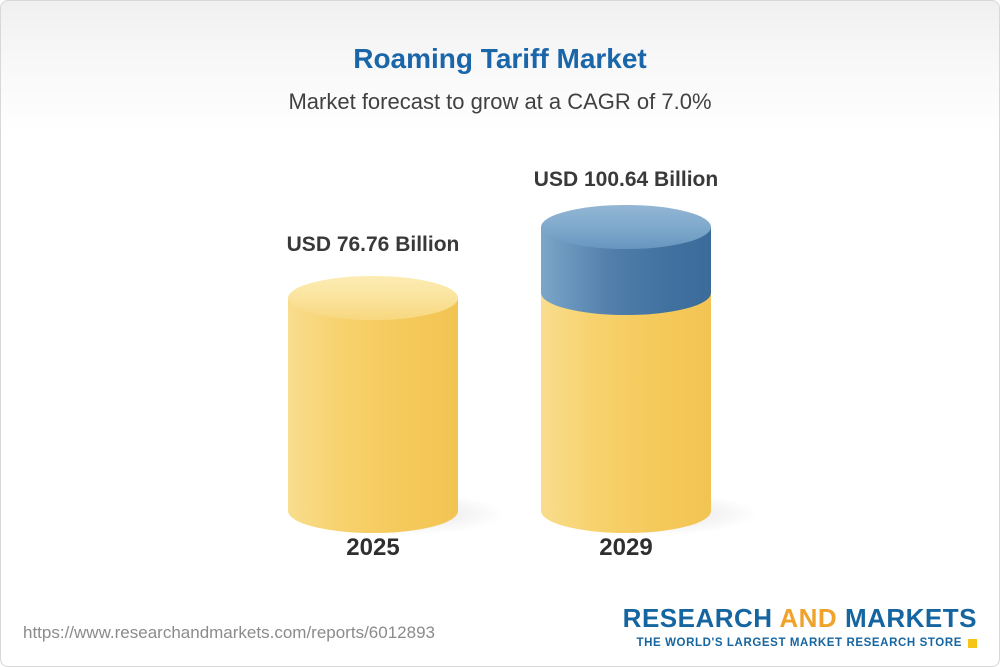  Describe the element at coordinates (500, 58) in the screenshot. I see `page-title: Roaming Tariff Market` at that location.